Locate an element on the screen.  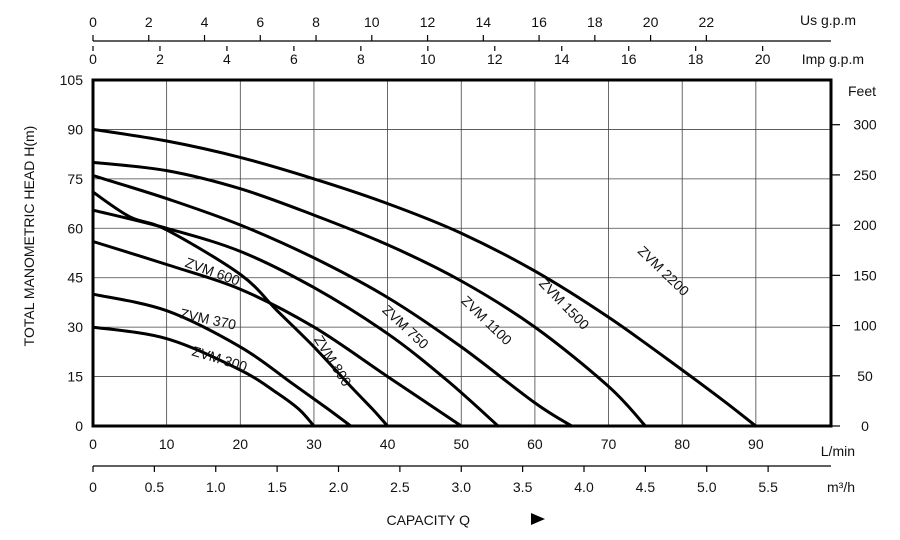
m3h-tick-label: 5.0 is located at coordinates (707, 487).